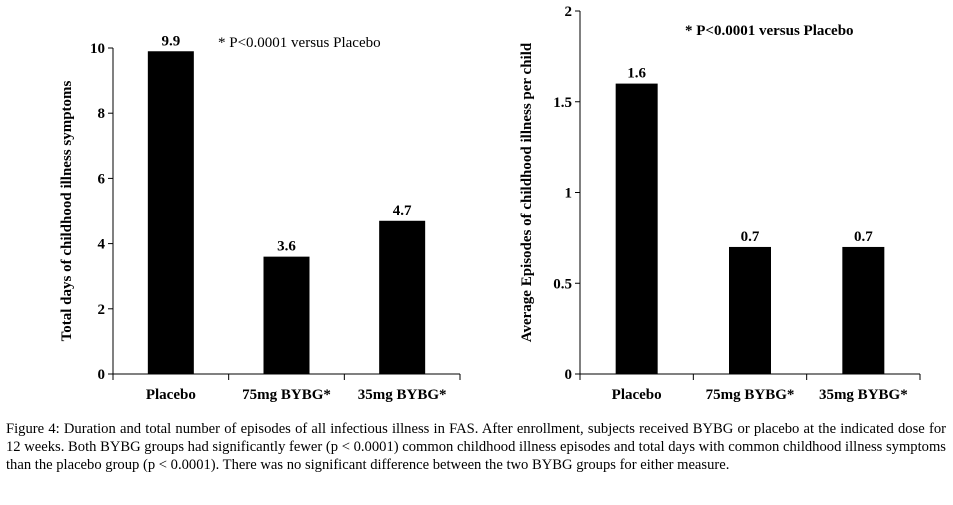 The width and height of the screenshot is (953, 505). I want to click on chart1-y-tick-label: 10, so click(97, 49).